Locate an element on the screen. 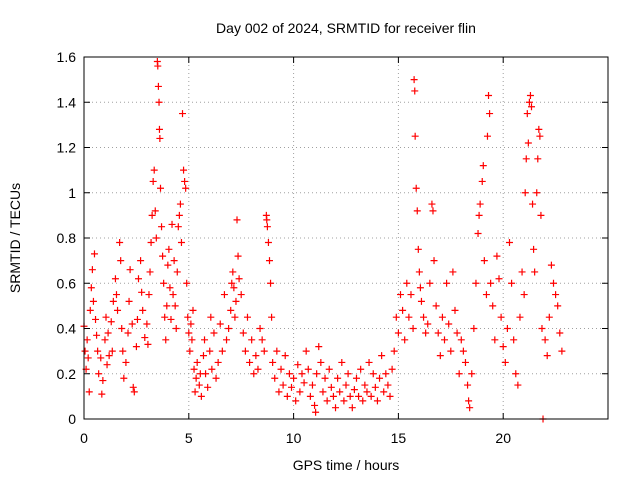 This screenshot has width=640, height=480. x-tick-label: 10 is located at coordinates (294, 438).